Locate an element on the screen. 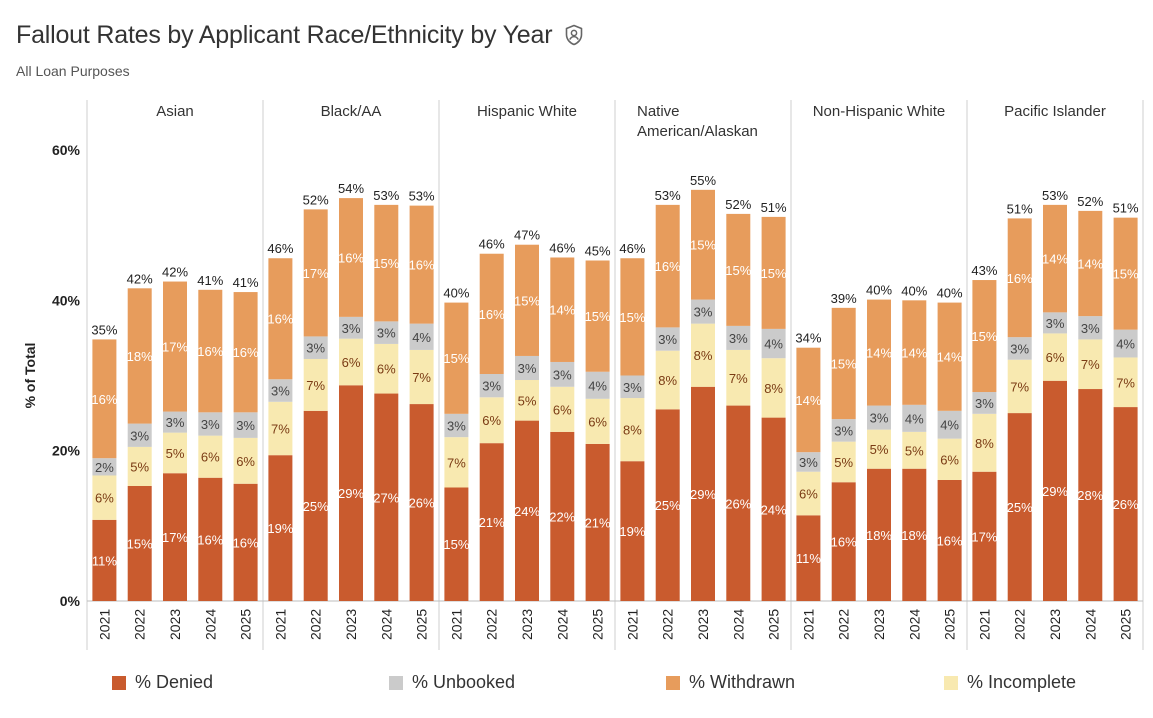  data-label-unbooked-0-2021: 2% is located at coordinates (104, 467).